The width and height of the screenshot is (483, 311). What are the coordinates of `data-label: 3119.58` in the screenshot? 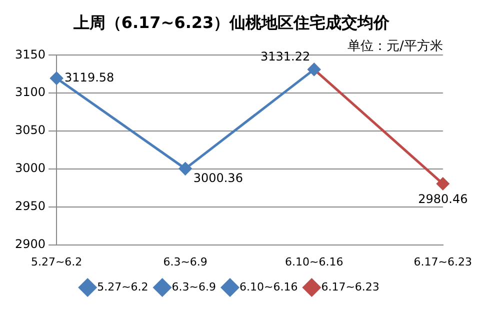 It's located at (89, 77).